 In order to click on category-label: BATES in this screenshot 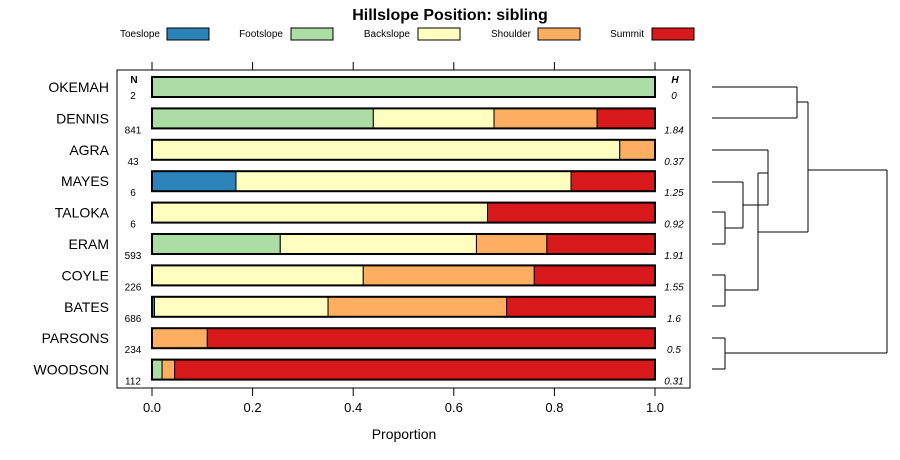, I will do `click(86, 307)`.